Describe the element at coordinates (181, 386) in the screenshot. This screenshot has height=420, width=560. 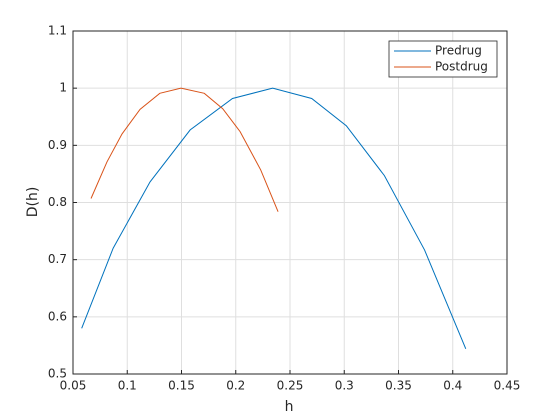
I see `x-tick-label: 0.15` at that location.